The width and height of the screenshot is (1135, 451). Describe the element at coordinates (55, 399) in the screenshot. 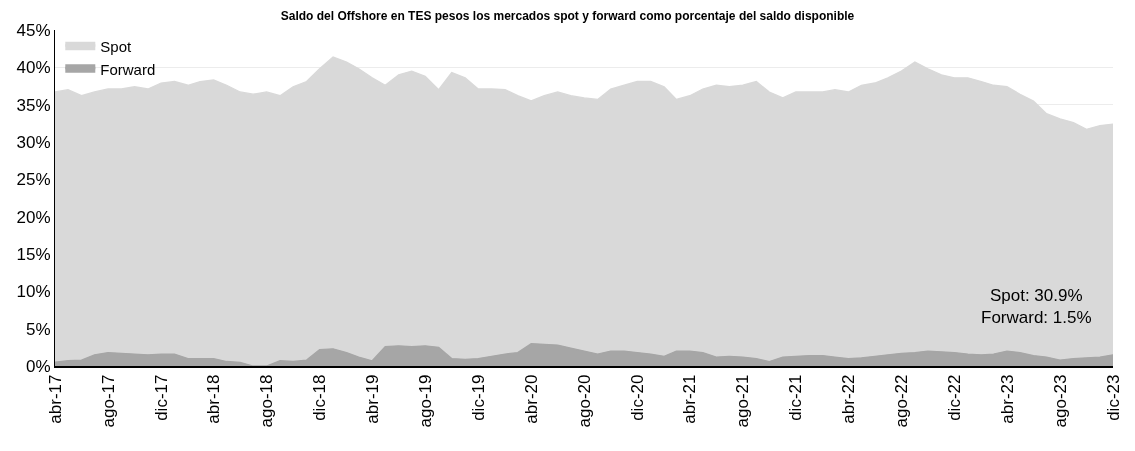

I see `x-tick-label: abr-17` at that location.